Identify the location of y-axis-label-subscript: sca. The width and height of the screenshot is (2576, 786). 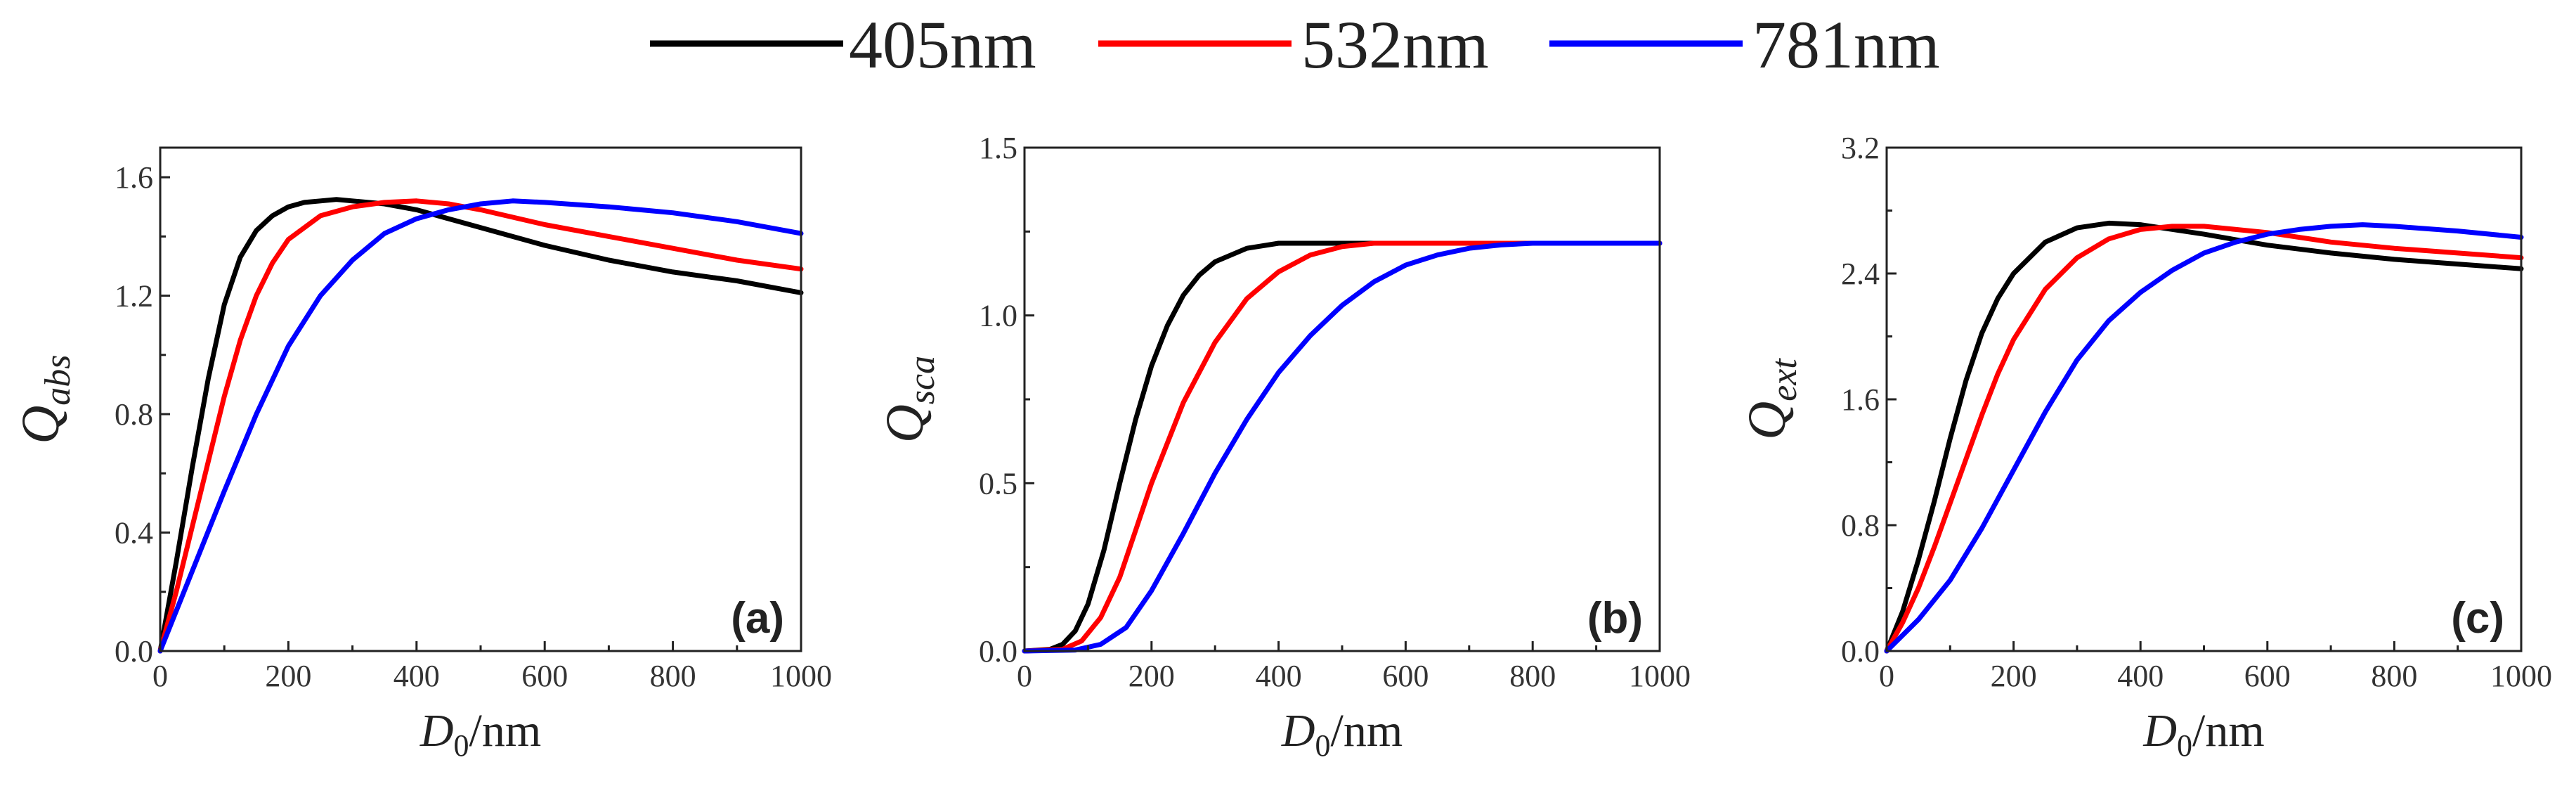
(922, 380).